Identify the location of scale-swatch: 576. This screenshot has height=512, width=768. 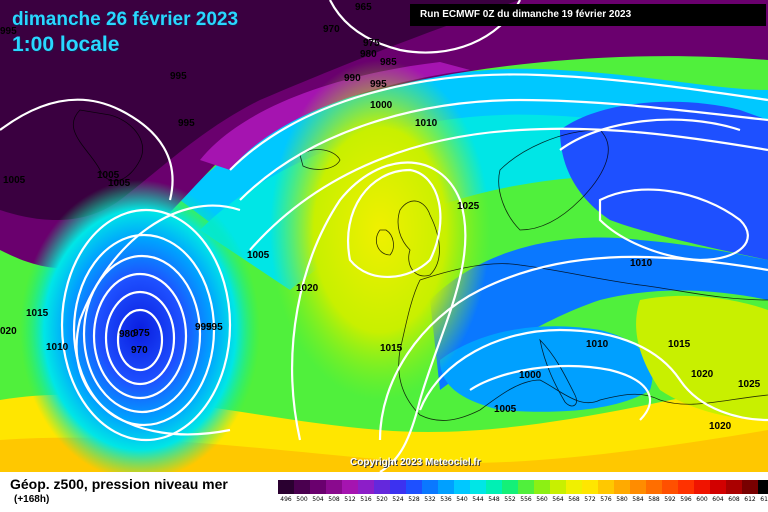
(606, 491).